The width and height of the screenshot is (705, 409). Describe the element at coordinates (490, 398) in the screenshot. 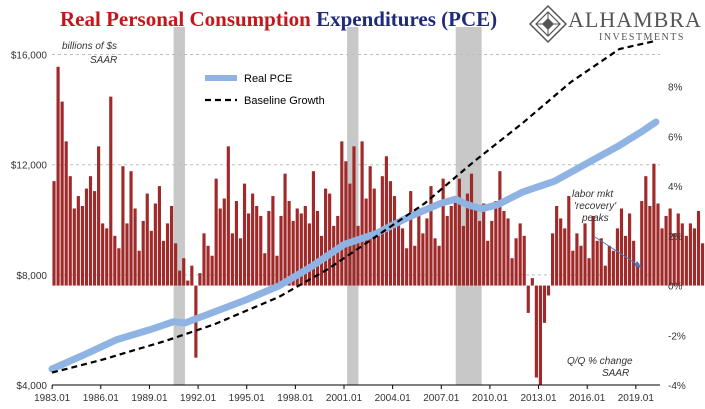

I see `x-tick-label: 2010.01` at that location.